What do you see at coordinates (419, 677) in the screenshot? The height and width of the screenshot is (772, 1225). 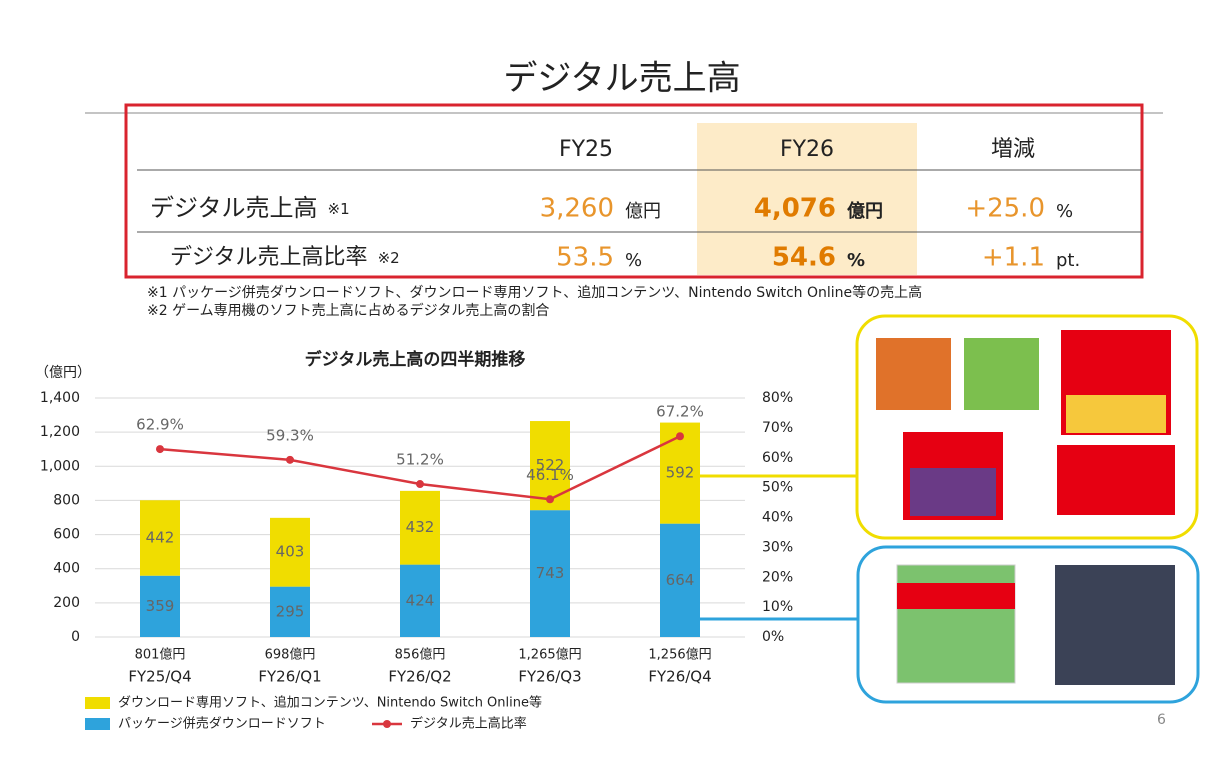 I see `x-tick-label: FY26/Q2` at bounding box center [419, 677].